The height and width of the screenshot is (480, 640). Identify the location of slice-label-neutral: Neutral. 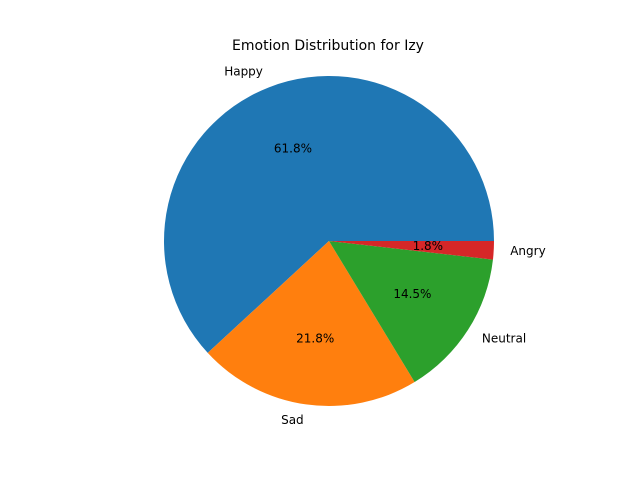
(504, 338).